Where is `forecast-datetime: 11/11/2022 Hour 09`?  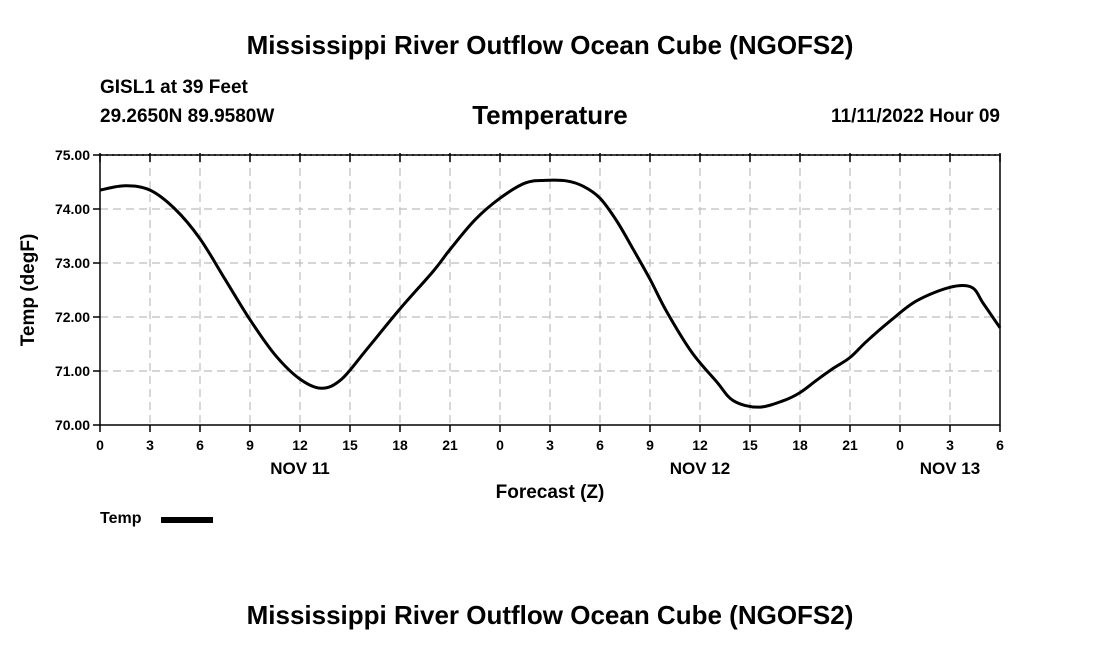 forecast-datetime: 11/11/2022 Hour 09 is located at coordinates (915, 116).